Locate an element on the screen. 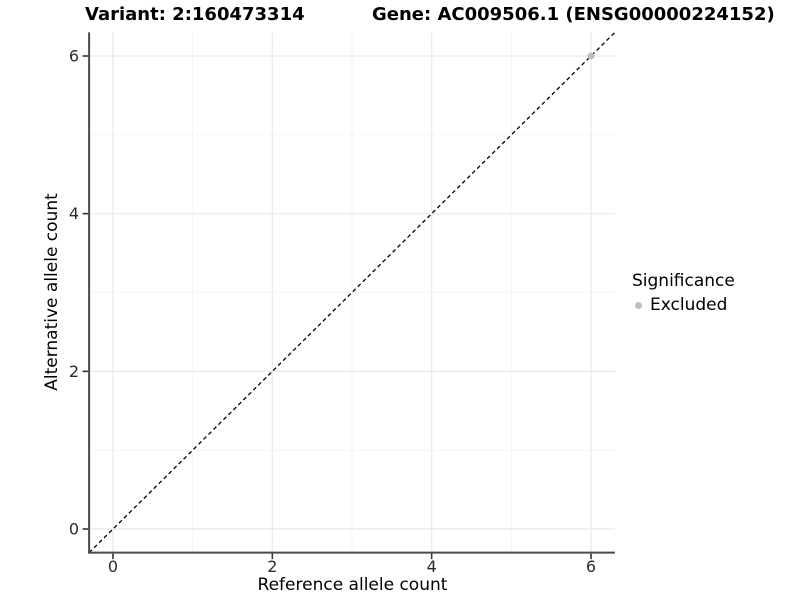 This screenshot has height=600, width=800. y-tick-label: 2 is located at coordinates (74, 371).